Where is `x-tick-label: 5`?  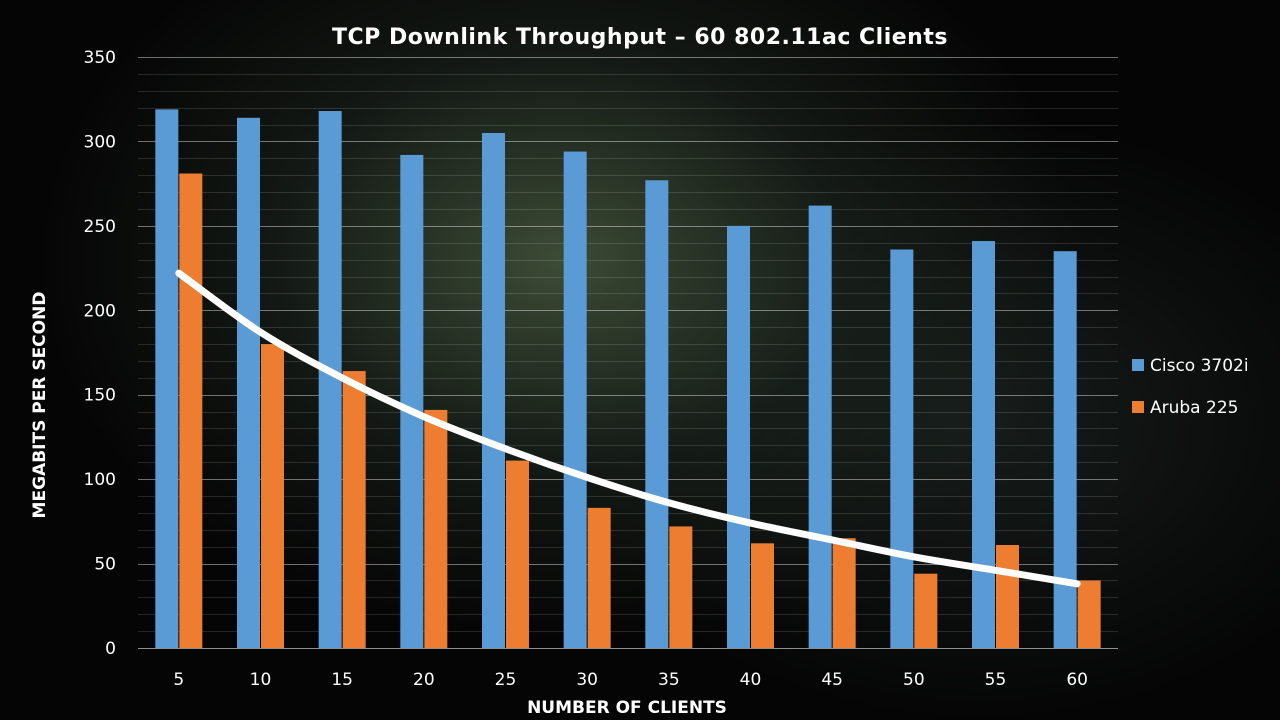 x-tick-label: 5 is located at coordinates (178, 680).